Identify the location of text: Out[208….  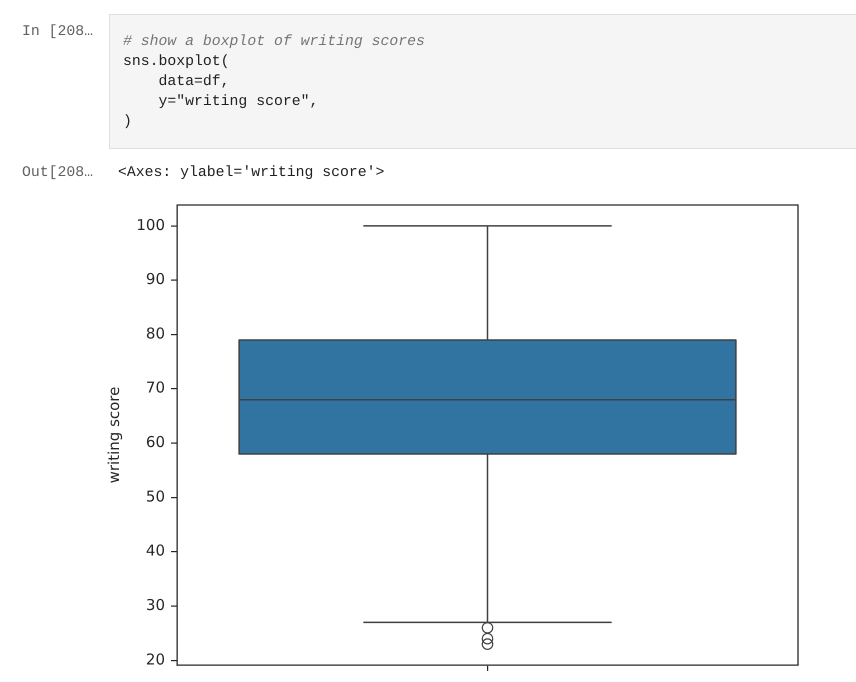
(58, 173).